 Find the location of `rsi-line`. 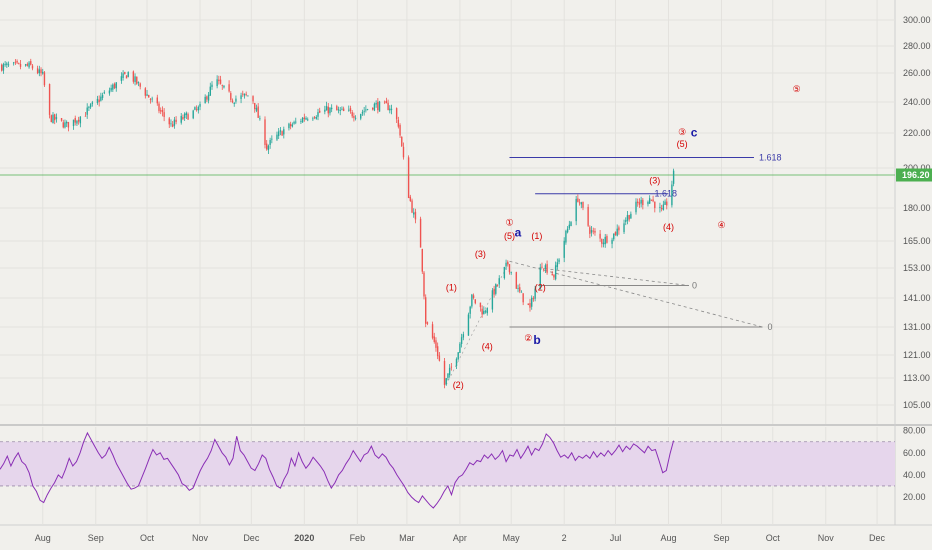

rsi-line is located at coordinates (337, 470).